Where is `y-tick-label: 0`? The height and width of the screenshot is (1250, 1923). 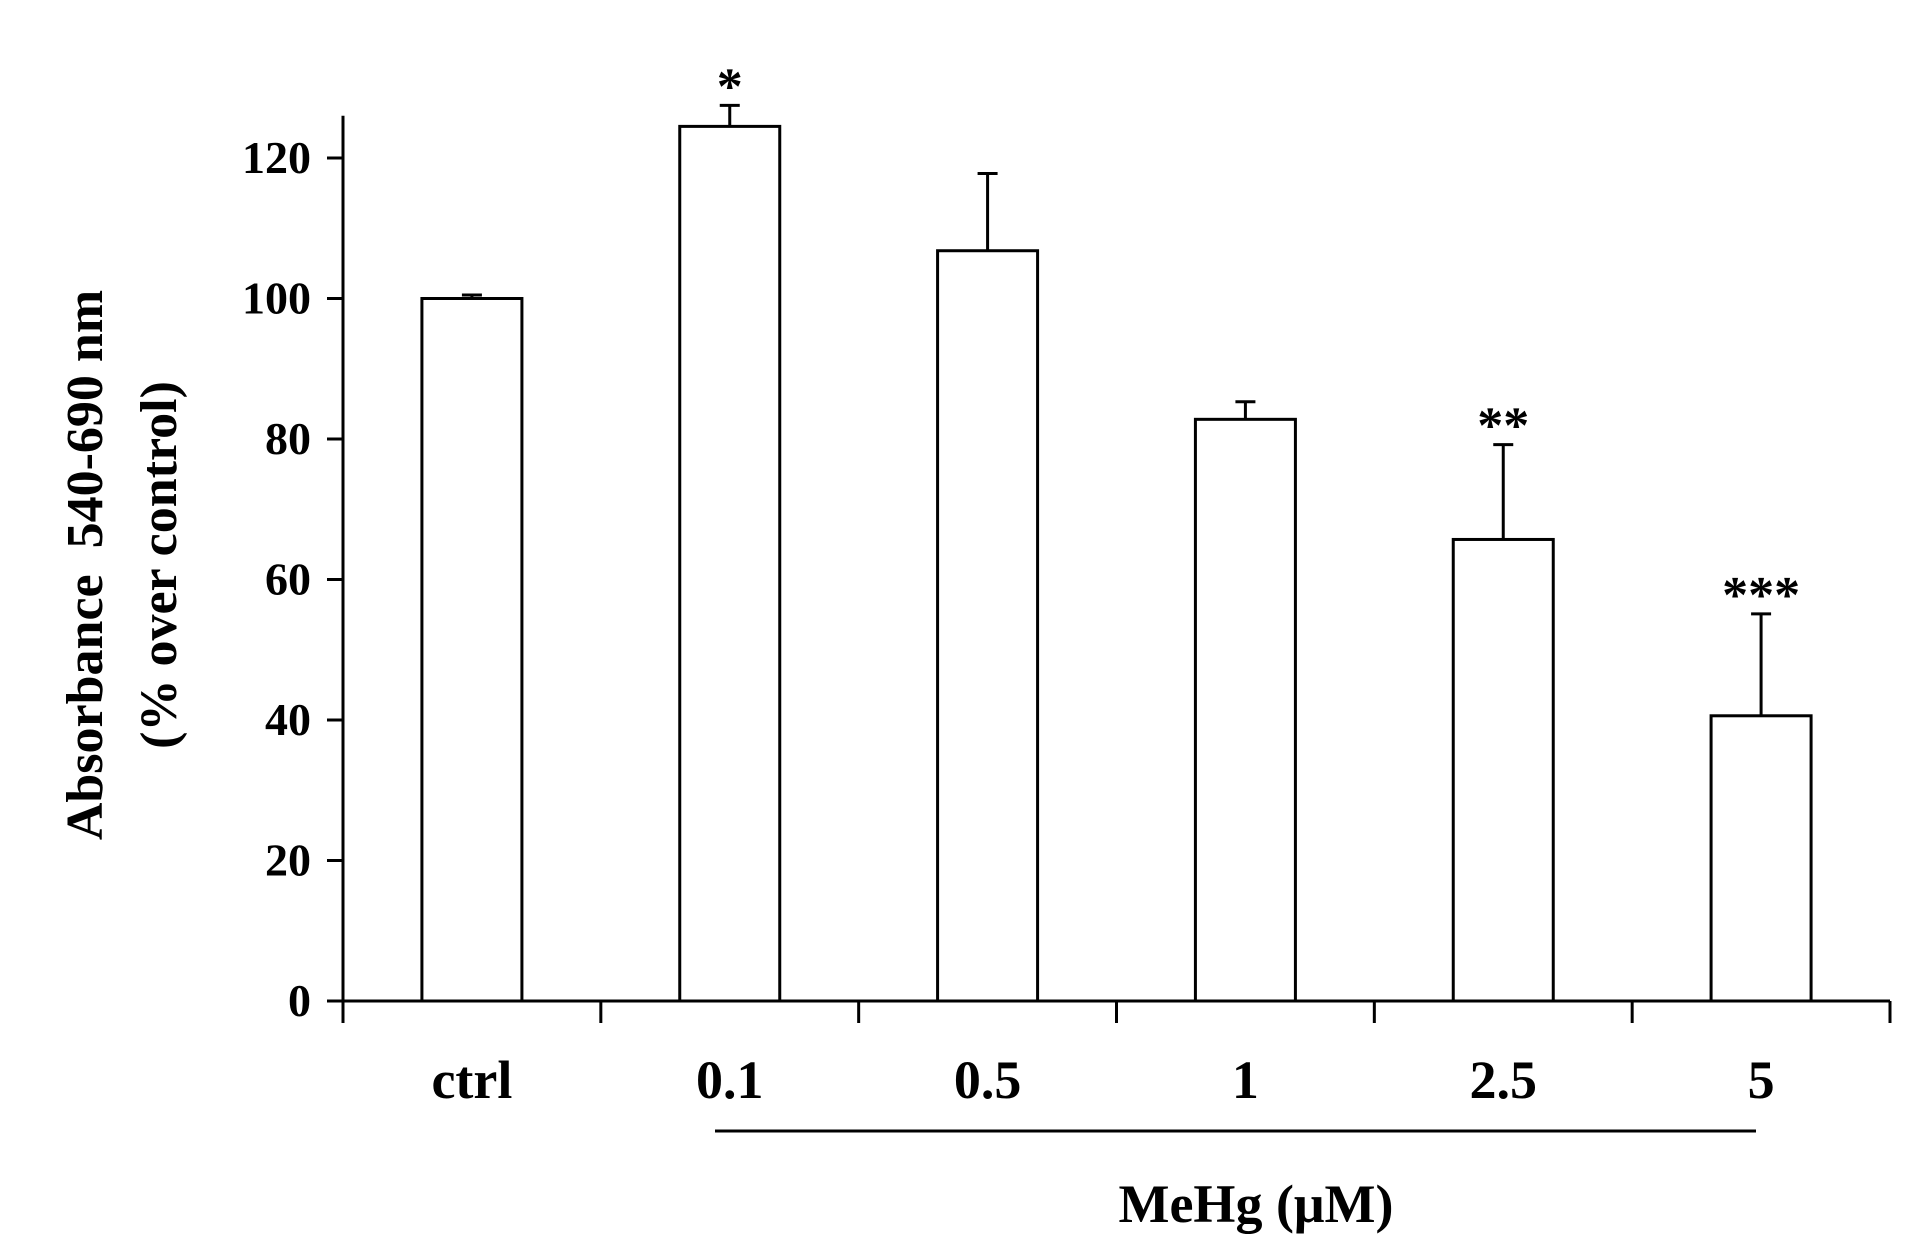 y-tick-label: 0 is located at coordinates (299, 1000).